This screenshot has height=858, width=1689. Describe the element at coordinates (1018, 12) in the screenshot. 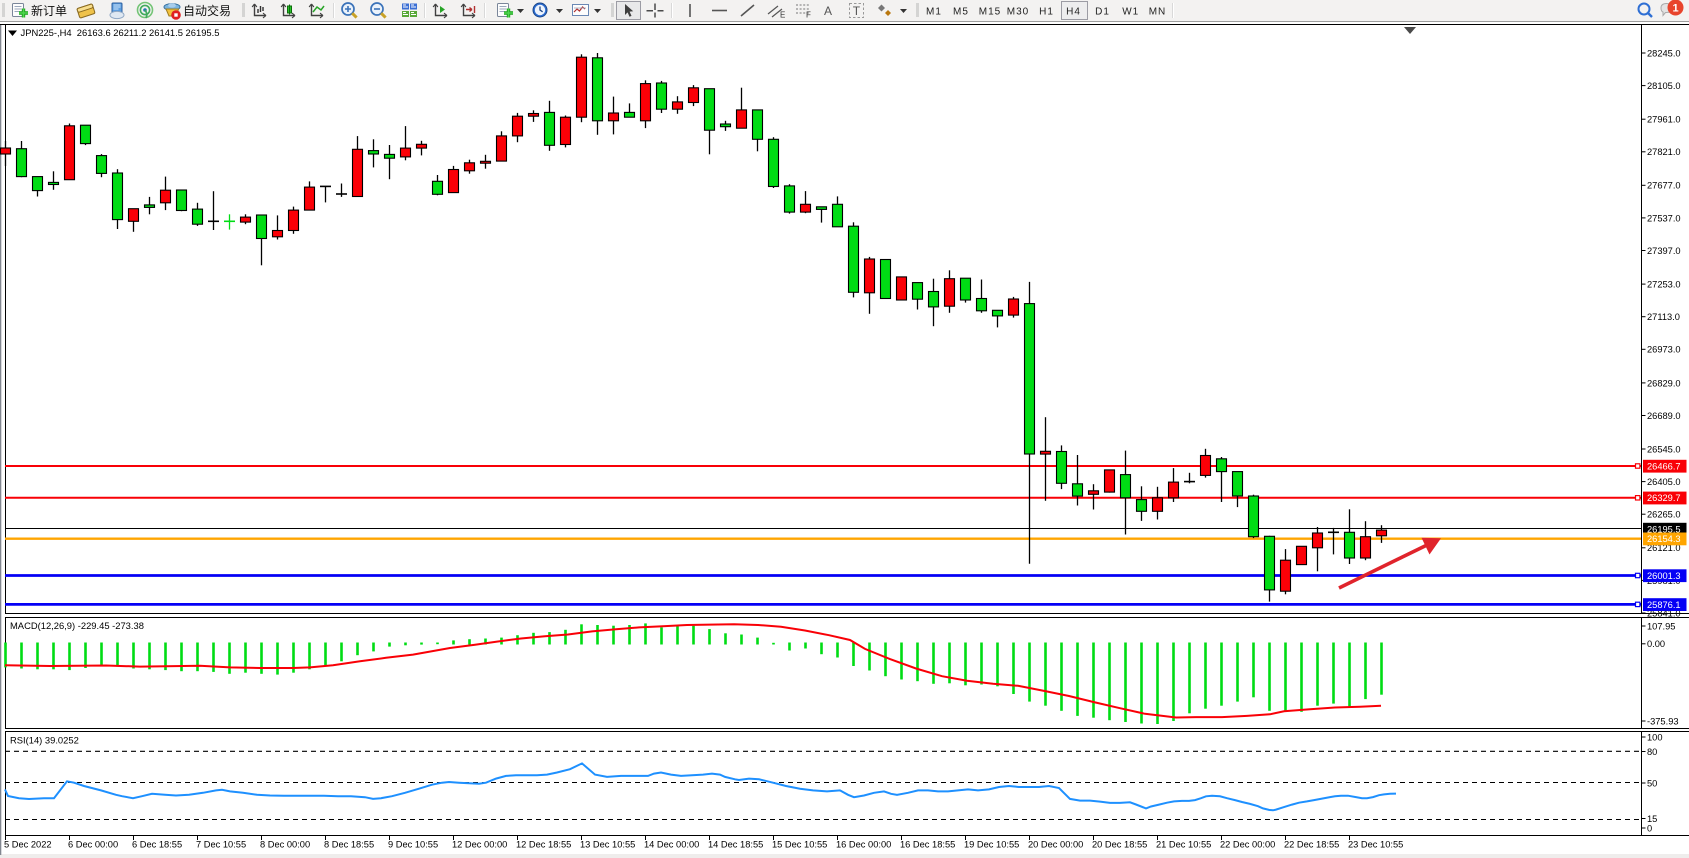

I see `svg-text: M30` at that location.